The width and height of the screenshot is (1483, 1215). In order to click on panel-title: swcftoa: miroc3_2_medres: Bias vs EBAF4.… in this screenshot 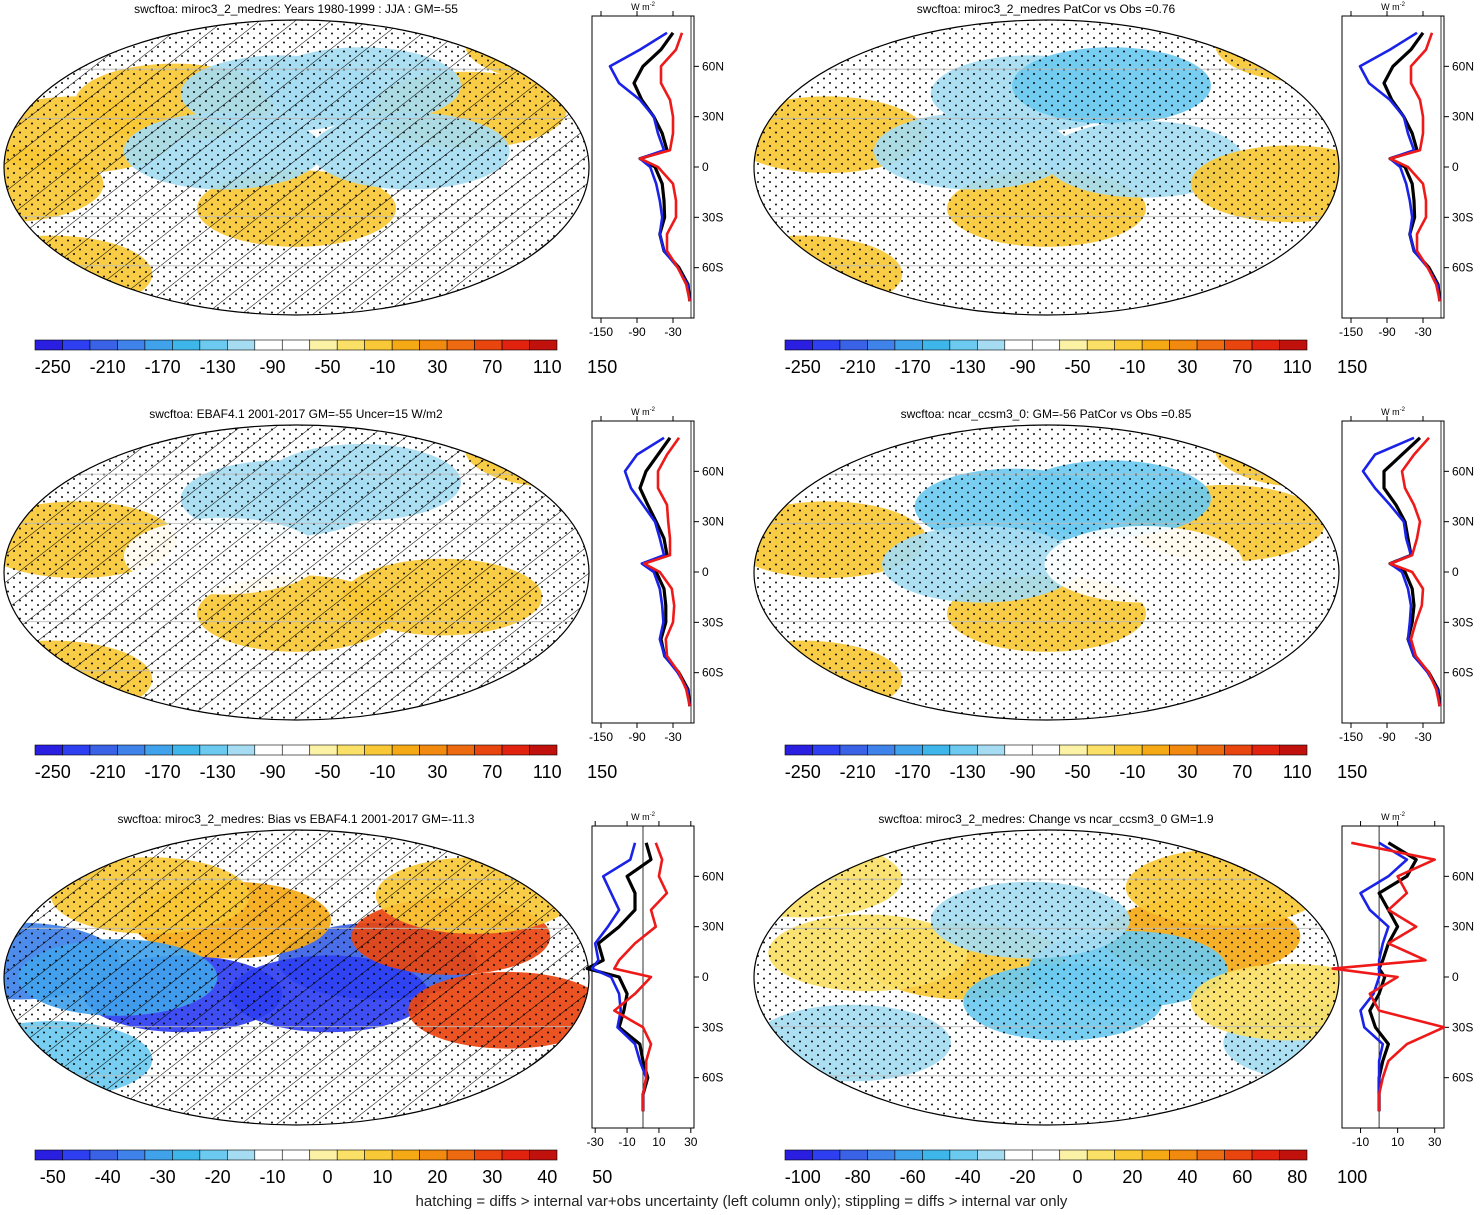, I will do `click(296, 819)`.